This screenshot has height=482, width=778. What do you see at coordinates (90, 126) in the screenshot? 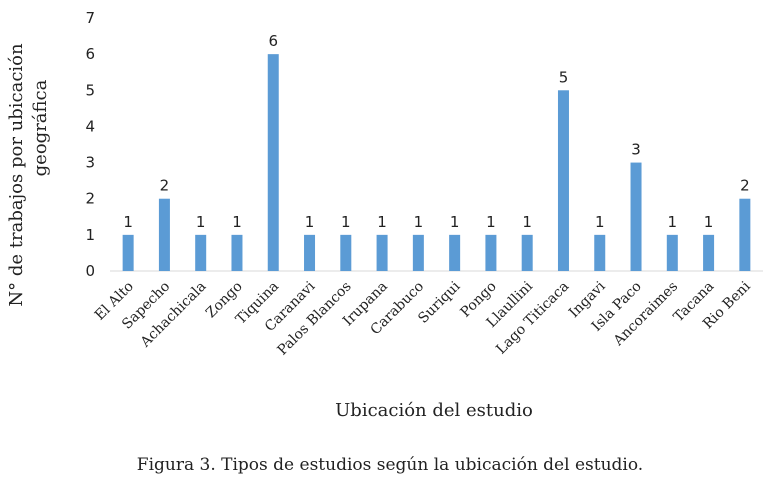
I see `y-tick-label: 4` at bounding box center [90, 126].